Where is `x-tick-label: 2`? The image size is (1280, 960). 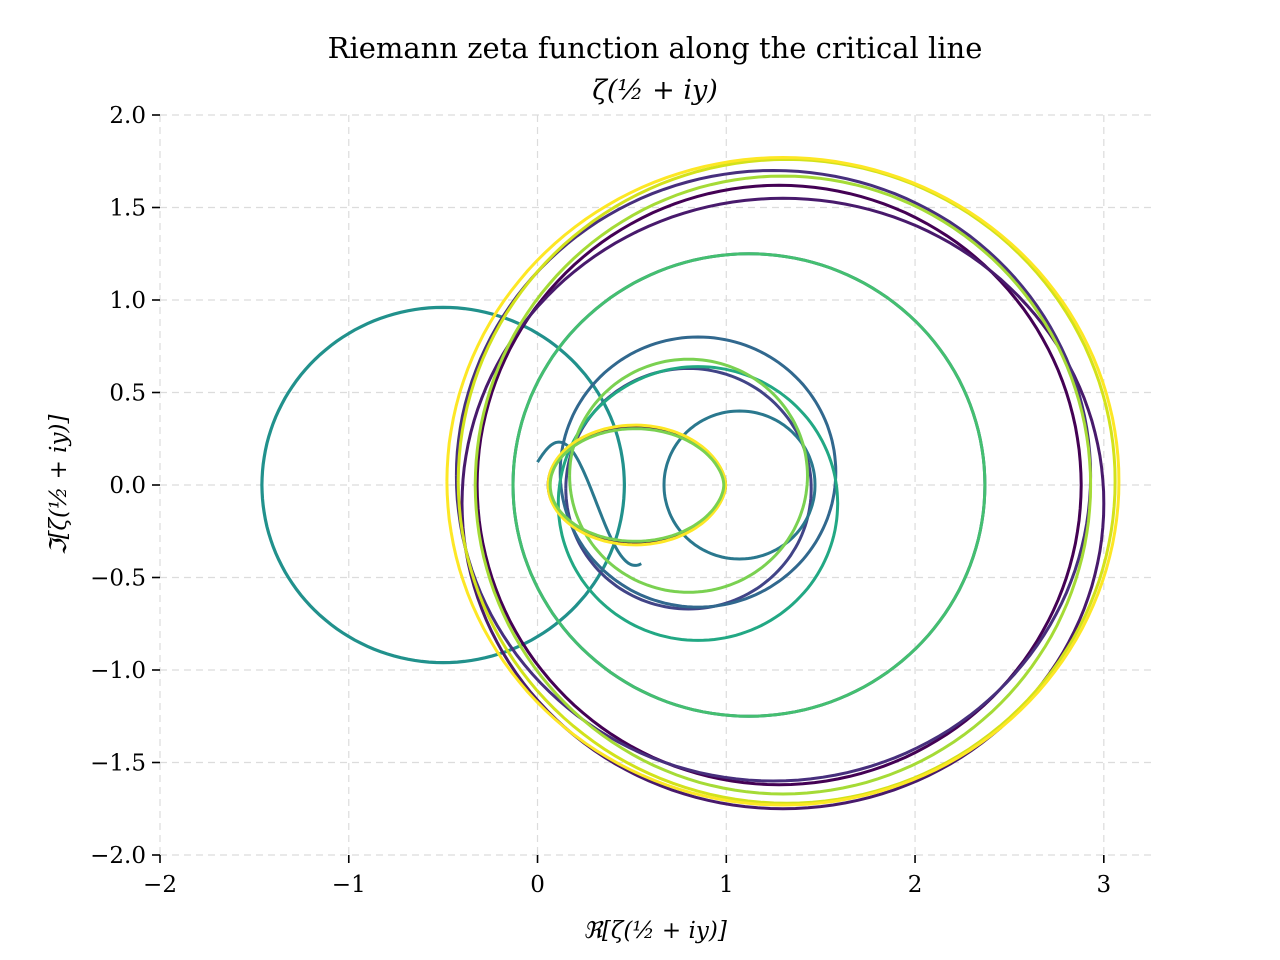 x-tick-label: 2 is located at coordinates (915, 885).